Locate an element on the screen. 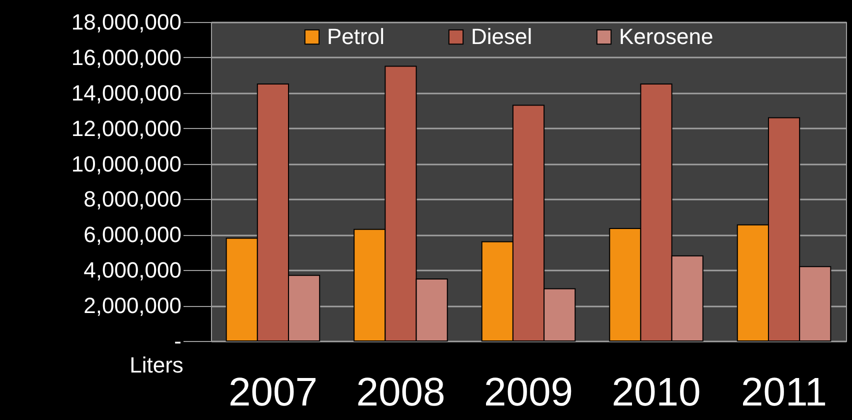  x-tick-label: 2011 is located at coordinates (784, 392).